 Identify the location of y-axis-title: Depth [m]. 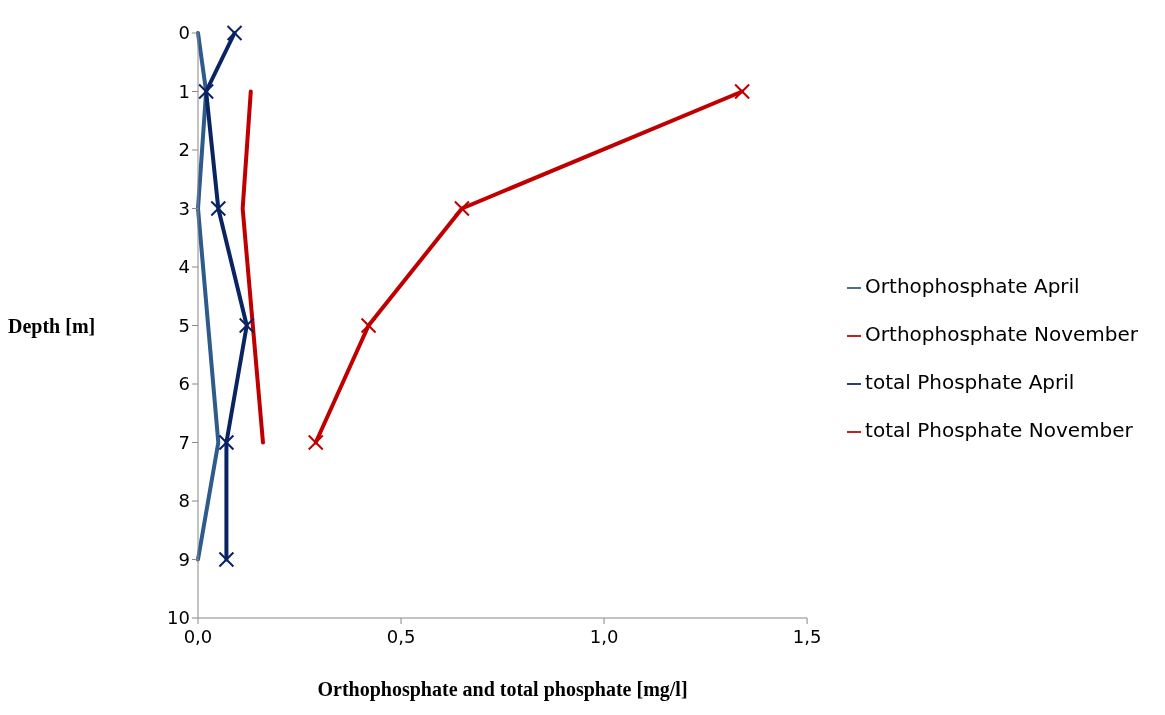
(52, 326).